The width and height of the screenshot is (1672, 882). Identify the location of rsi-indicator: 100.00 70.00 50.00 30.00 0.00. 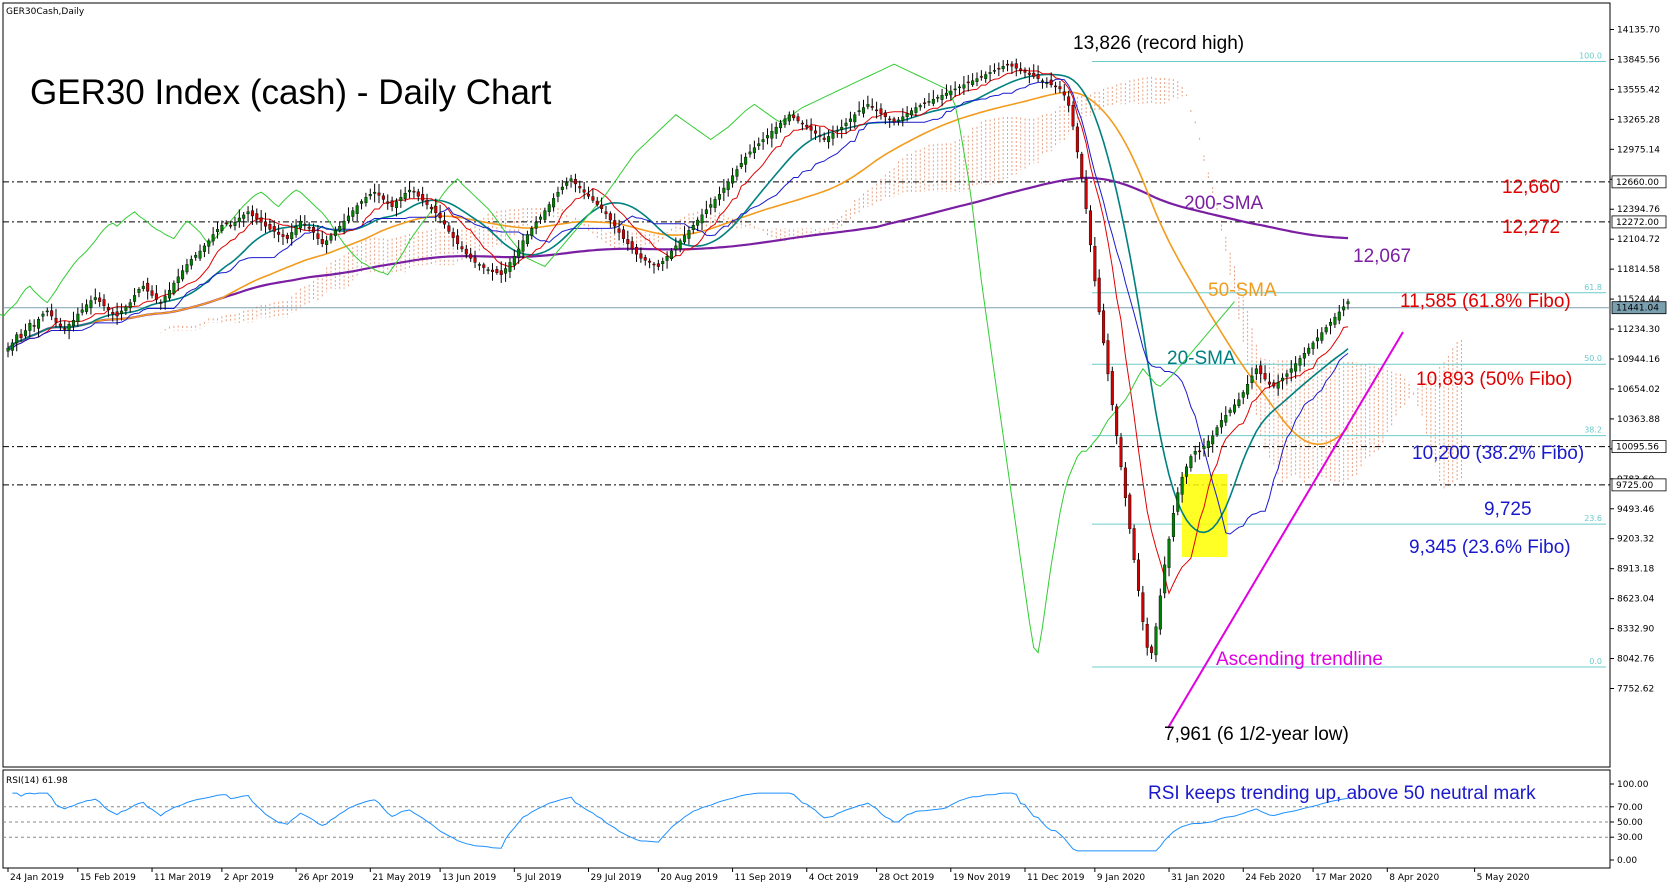
(826, 823).